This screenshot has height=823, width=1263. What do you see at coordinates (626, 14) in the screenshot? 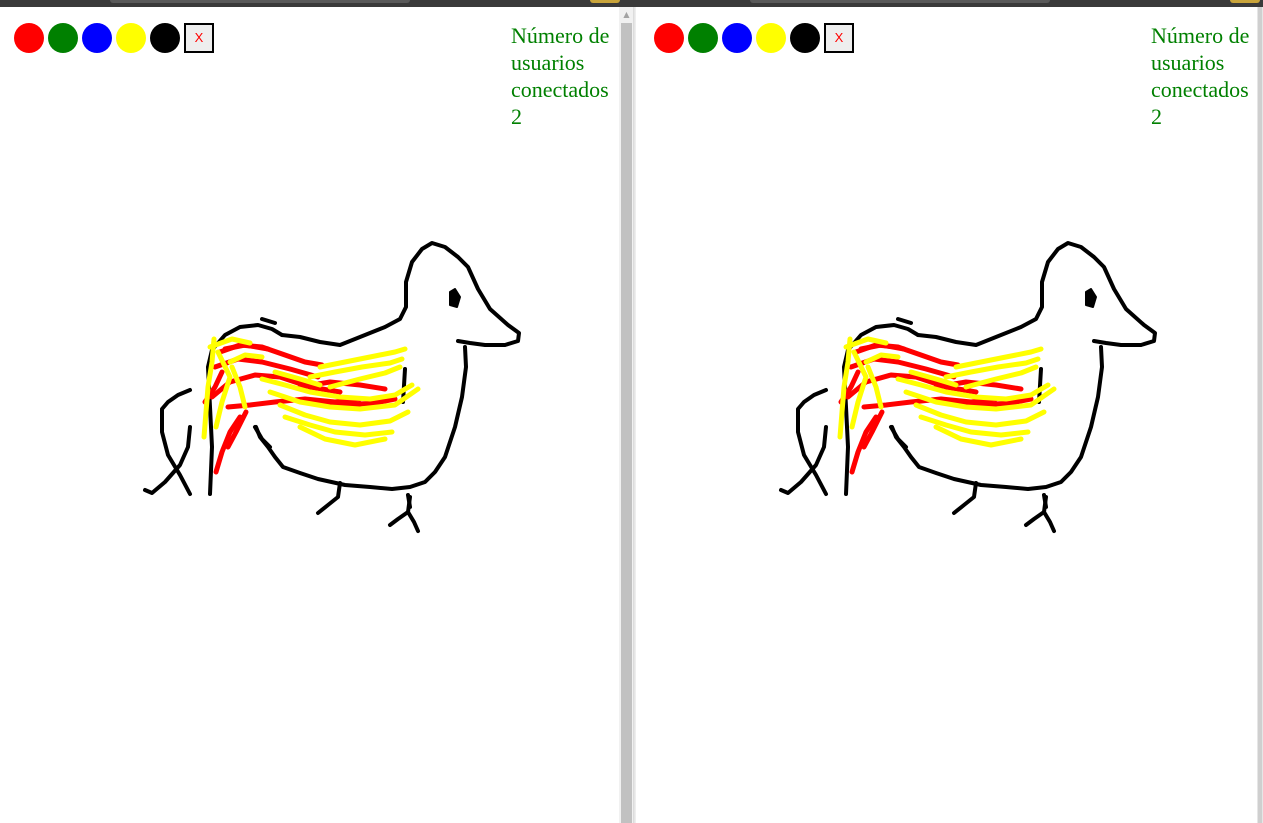
I see `scroll-up-arrow-icon: ▲` at bounding box center [626, 14].